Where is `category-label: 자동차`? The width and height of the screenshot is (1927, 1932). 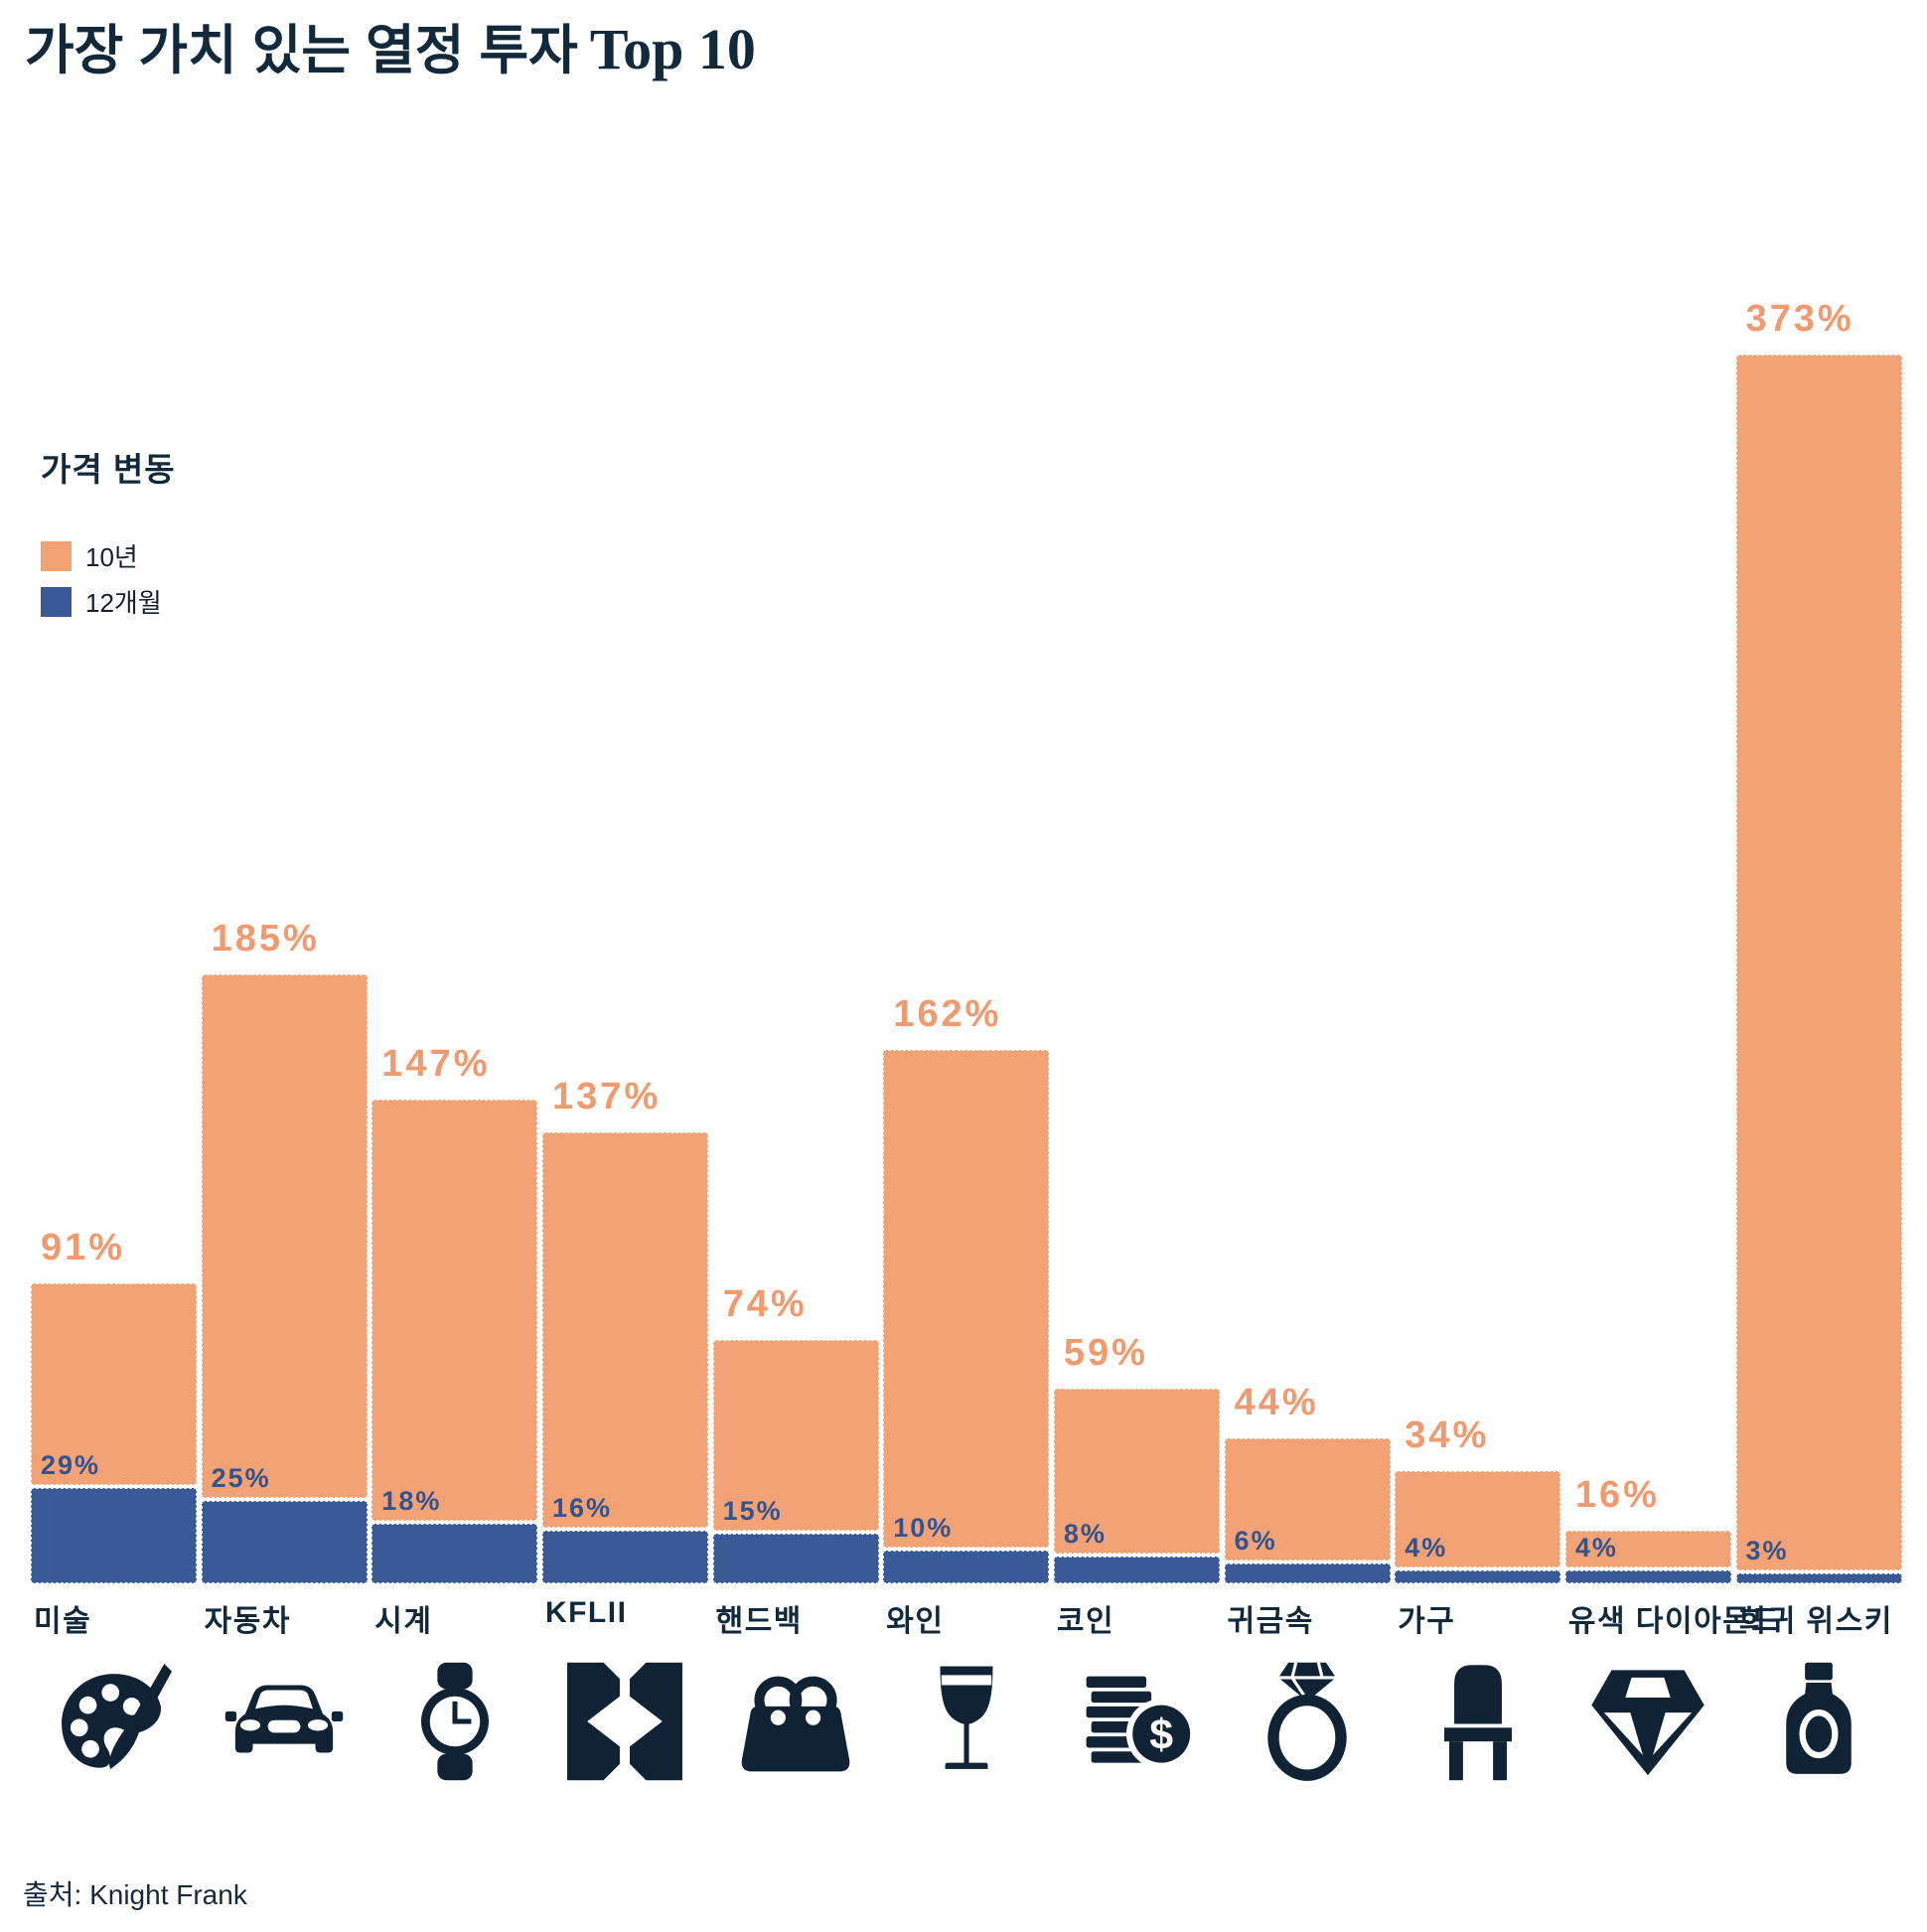
category-label: 자동차 is located at coordinates (248, 1621).